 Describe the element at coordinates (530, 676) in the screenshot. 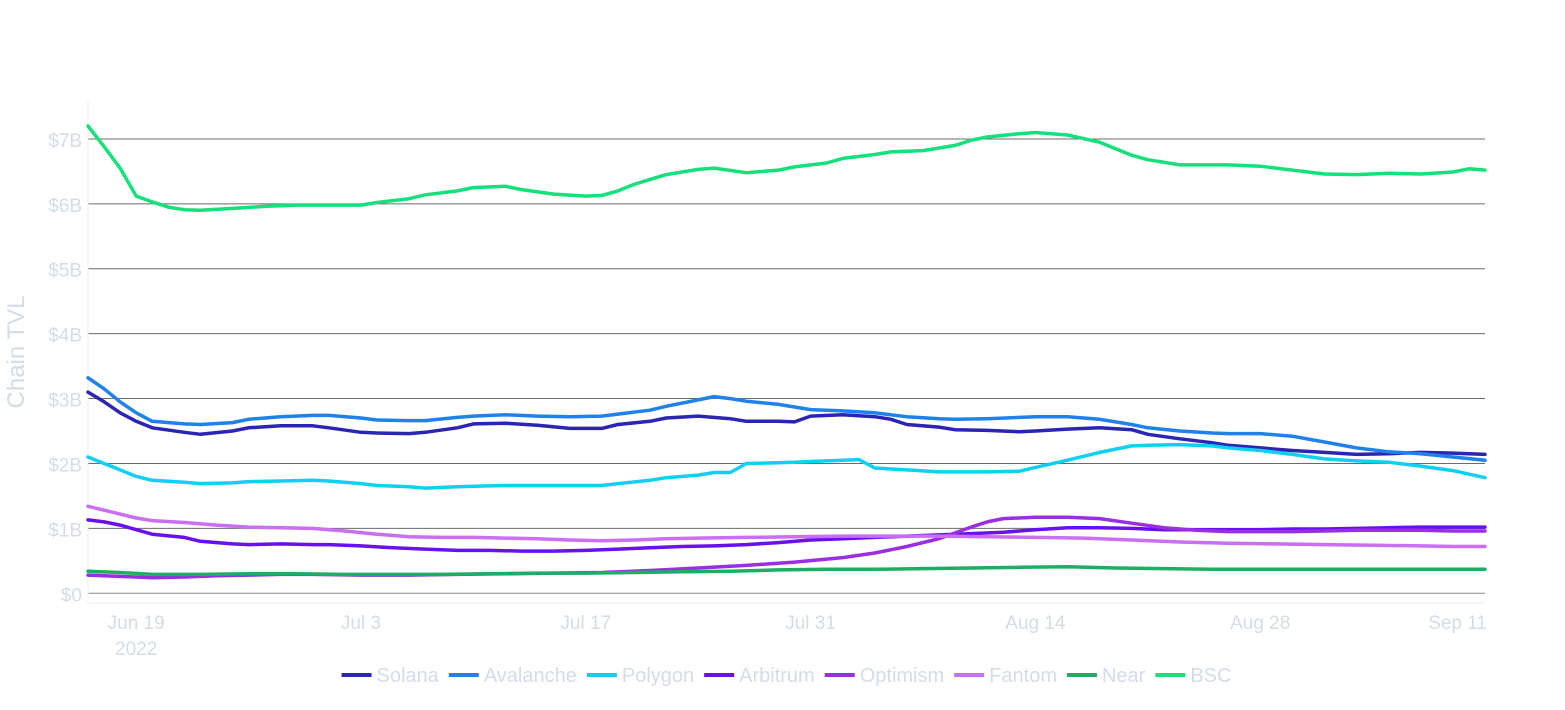

I see `legend-label: Avalanche` at that location.